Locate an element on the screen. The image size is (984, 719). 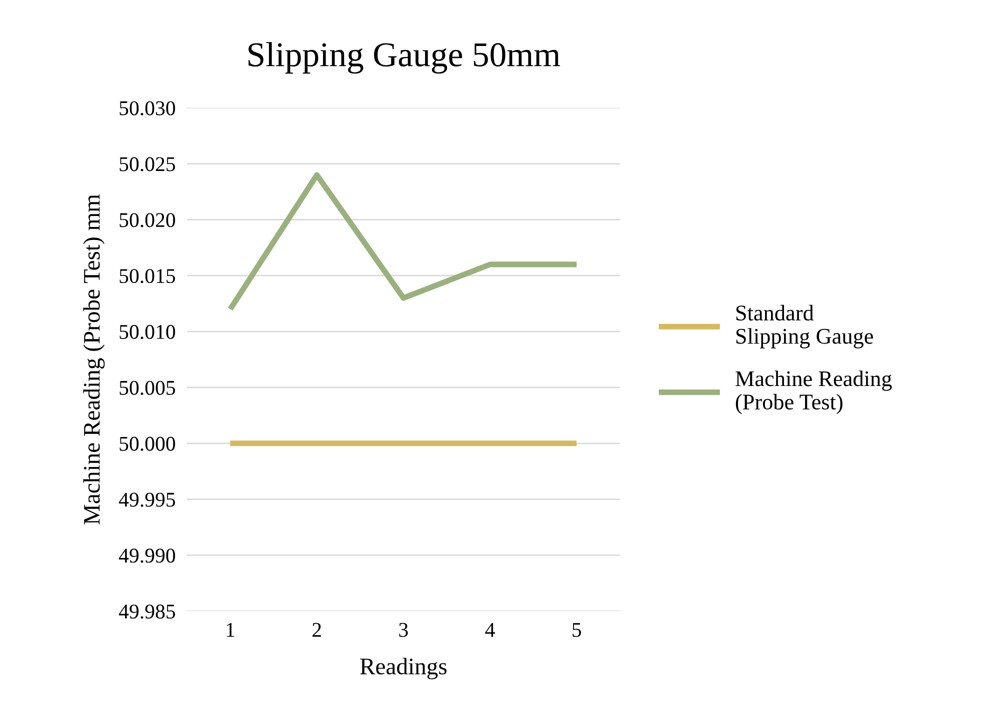
y-tick-label: 50.025 is located at coordinates (148, 164).